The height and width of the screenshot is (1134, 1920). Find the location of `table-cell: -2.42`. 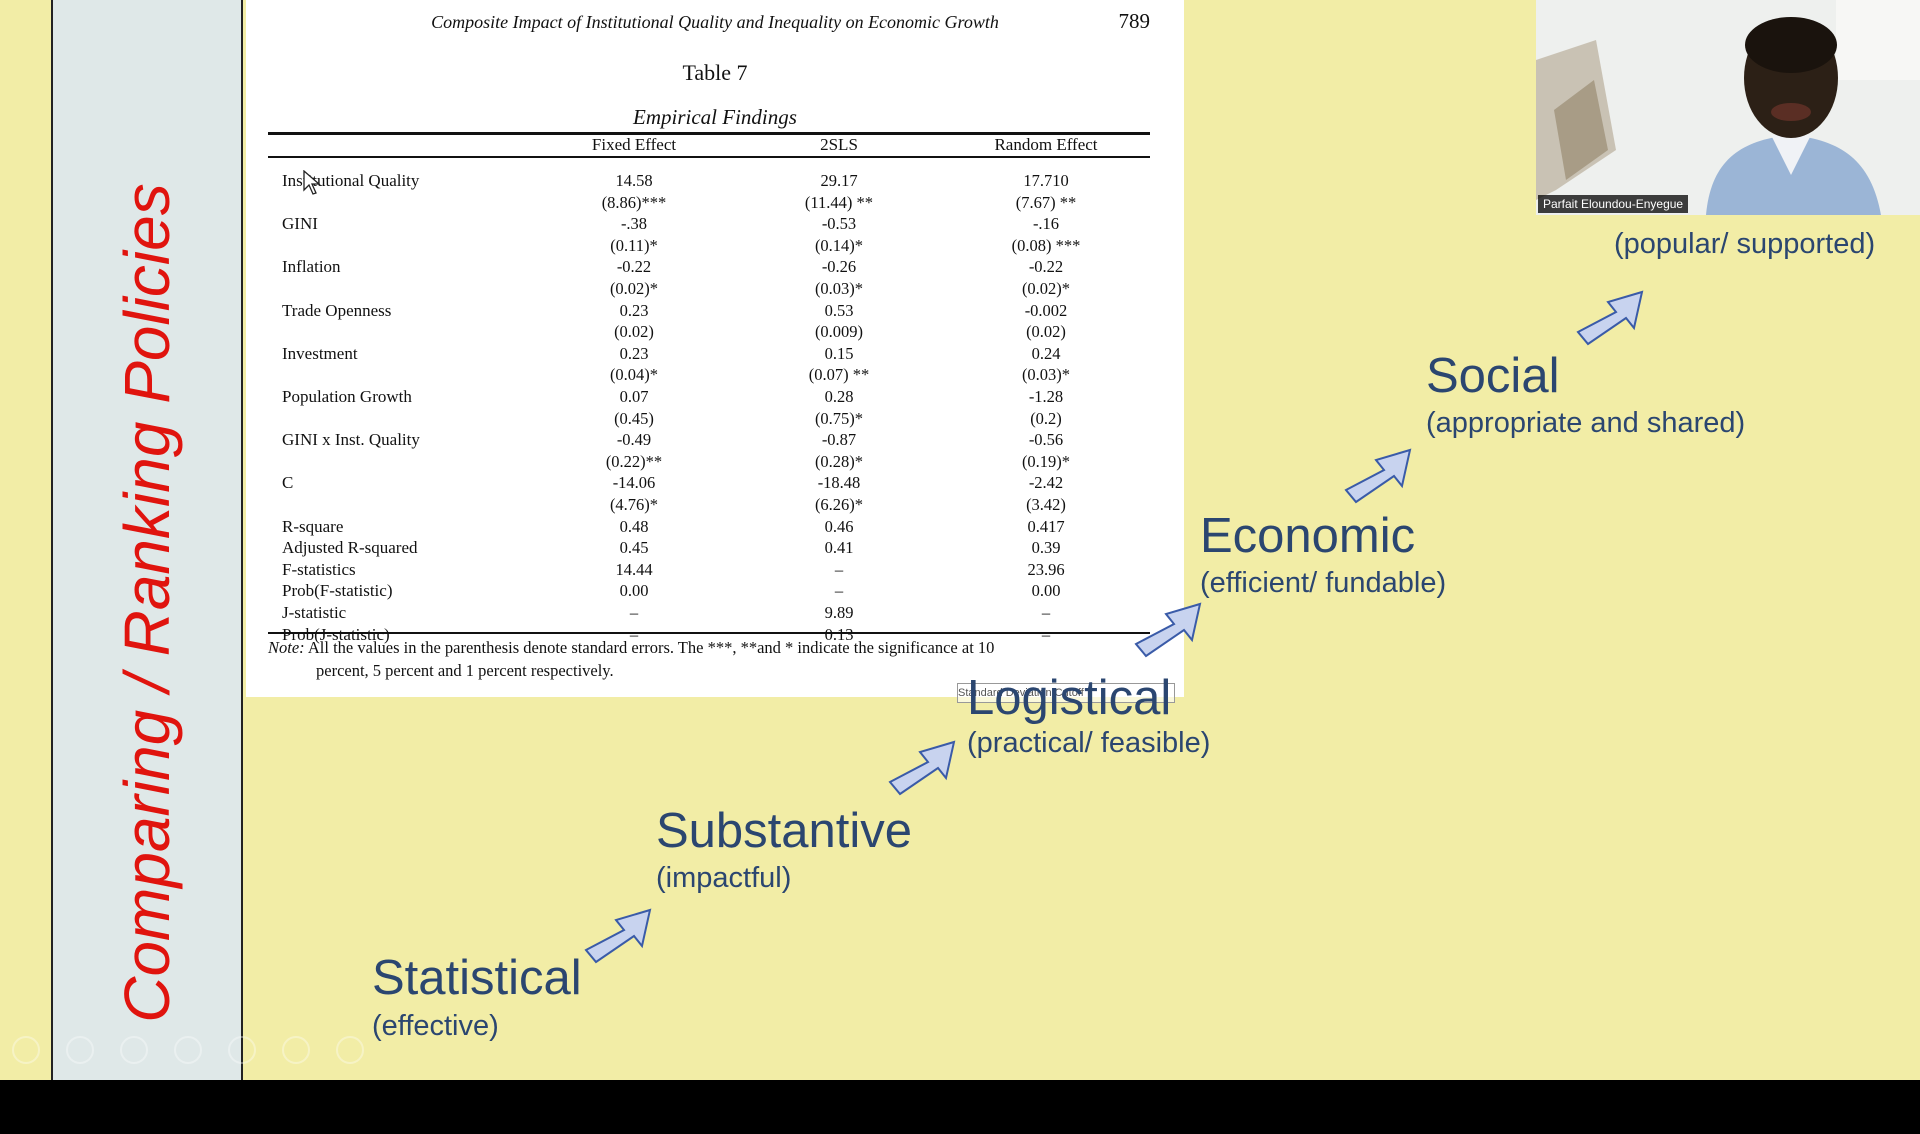

table-cell: -2.42 is located at coordinates (1046, 483).